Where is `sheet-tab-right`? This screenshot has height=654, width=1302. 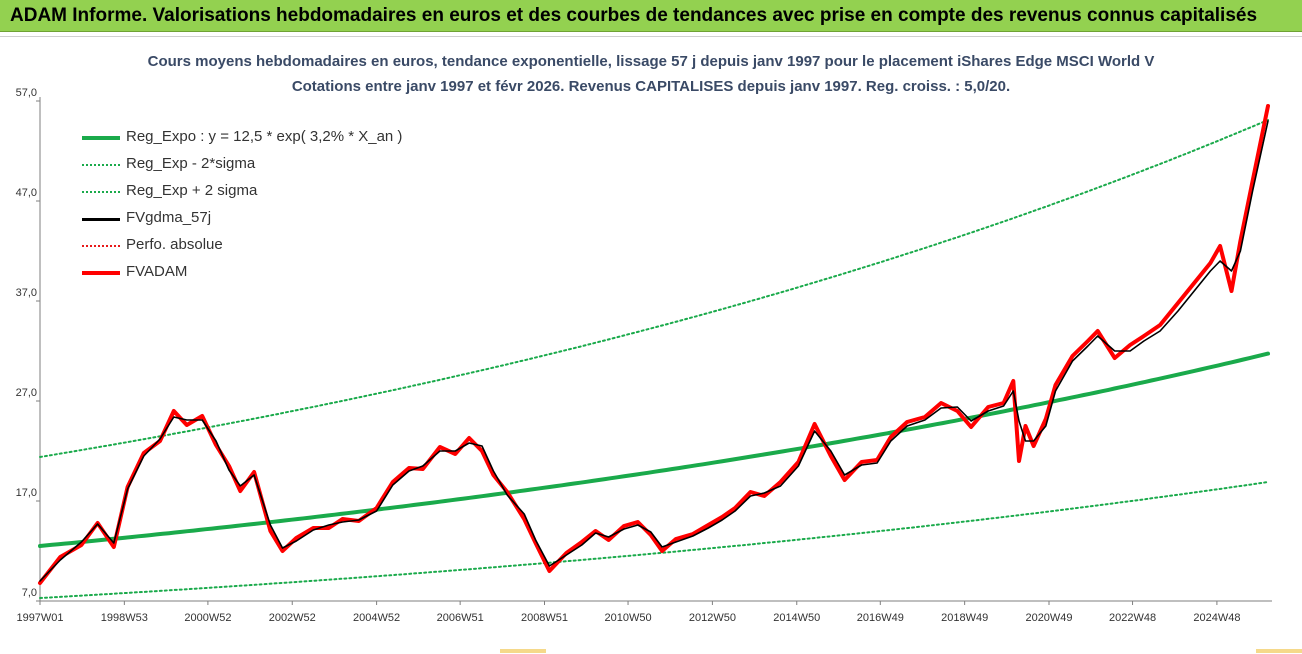 sheet-tab-right is located at coordinates (1279, 651).